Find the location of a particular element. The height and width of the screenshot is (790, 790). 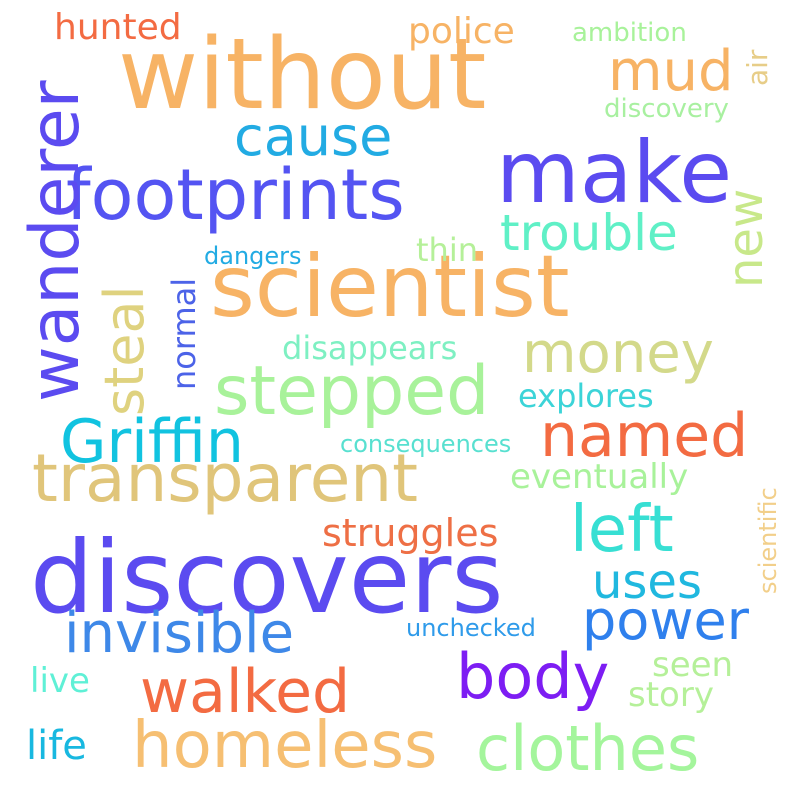

word-clothes: clothes is located at coordinates (588, 748).